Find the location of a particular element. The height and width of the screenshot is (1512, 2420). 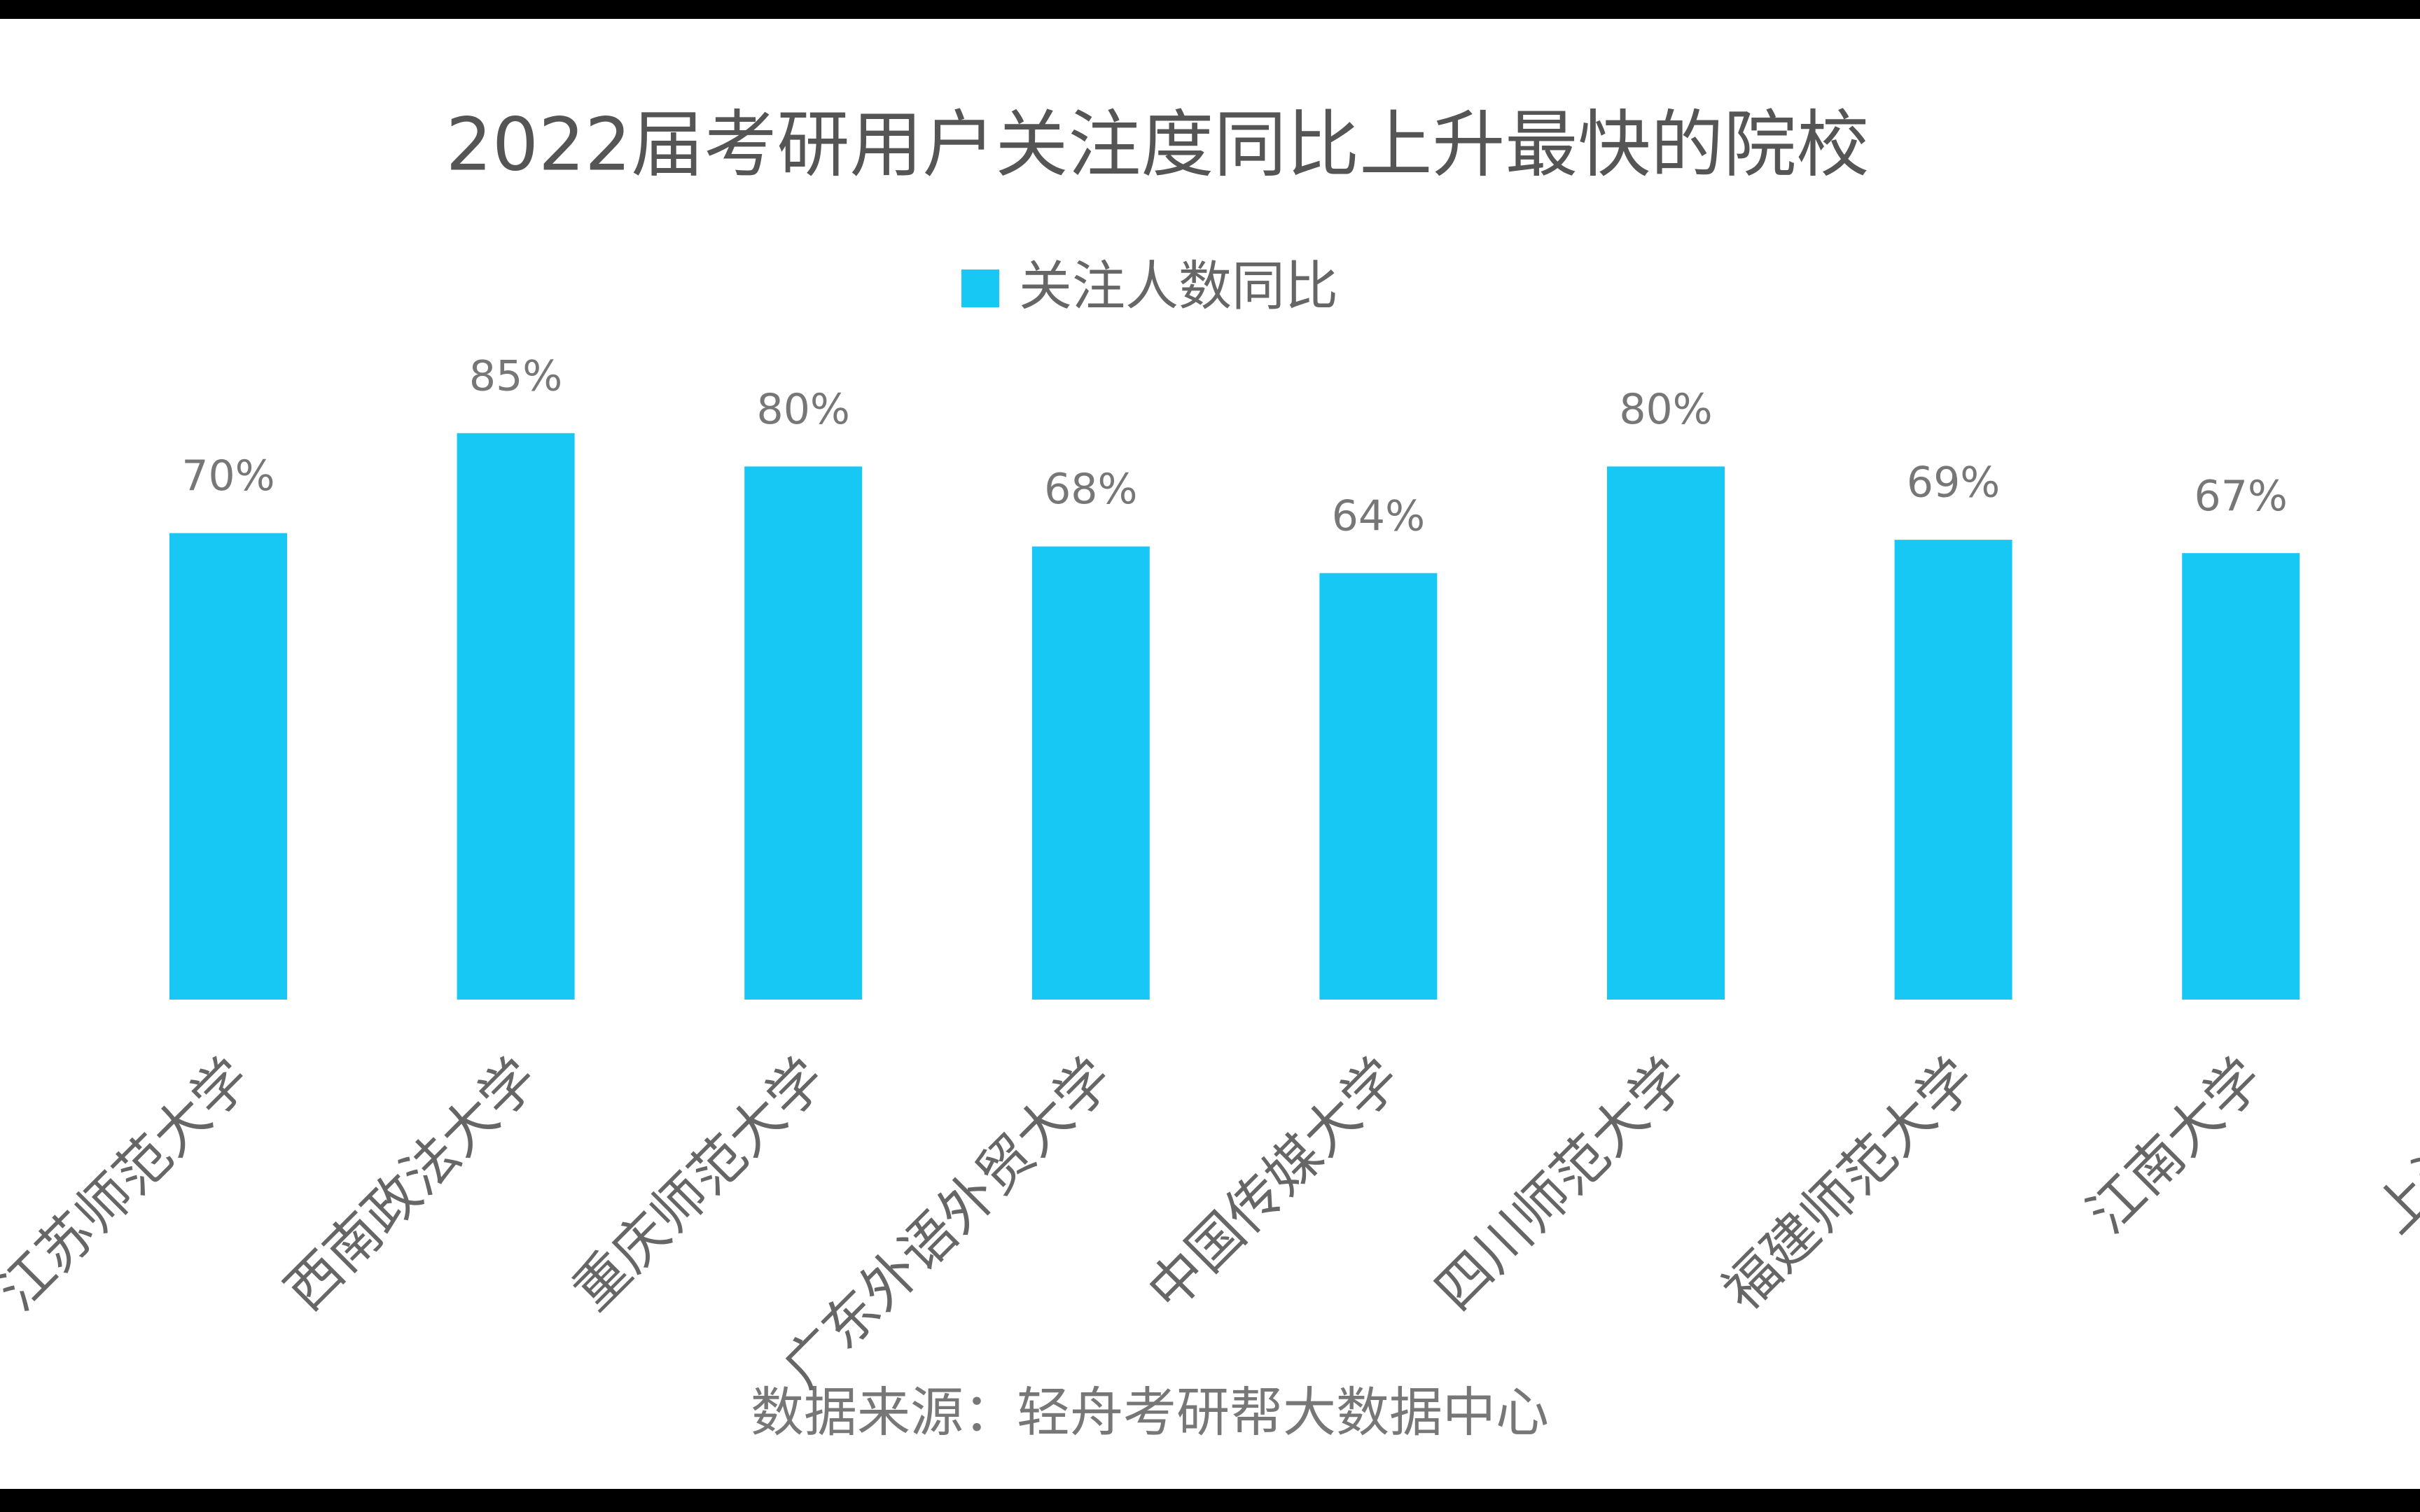

value-label: 68% is located at coordinates (1090, 489).